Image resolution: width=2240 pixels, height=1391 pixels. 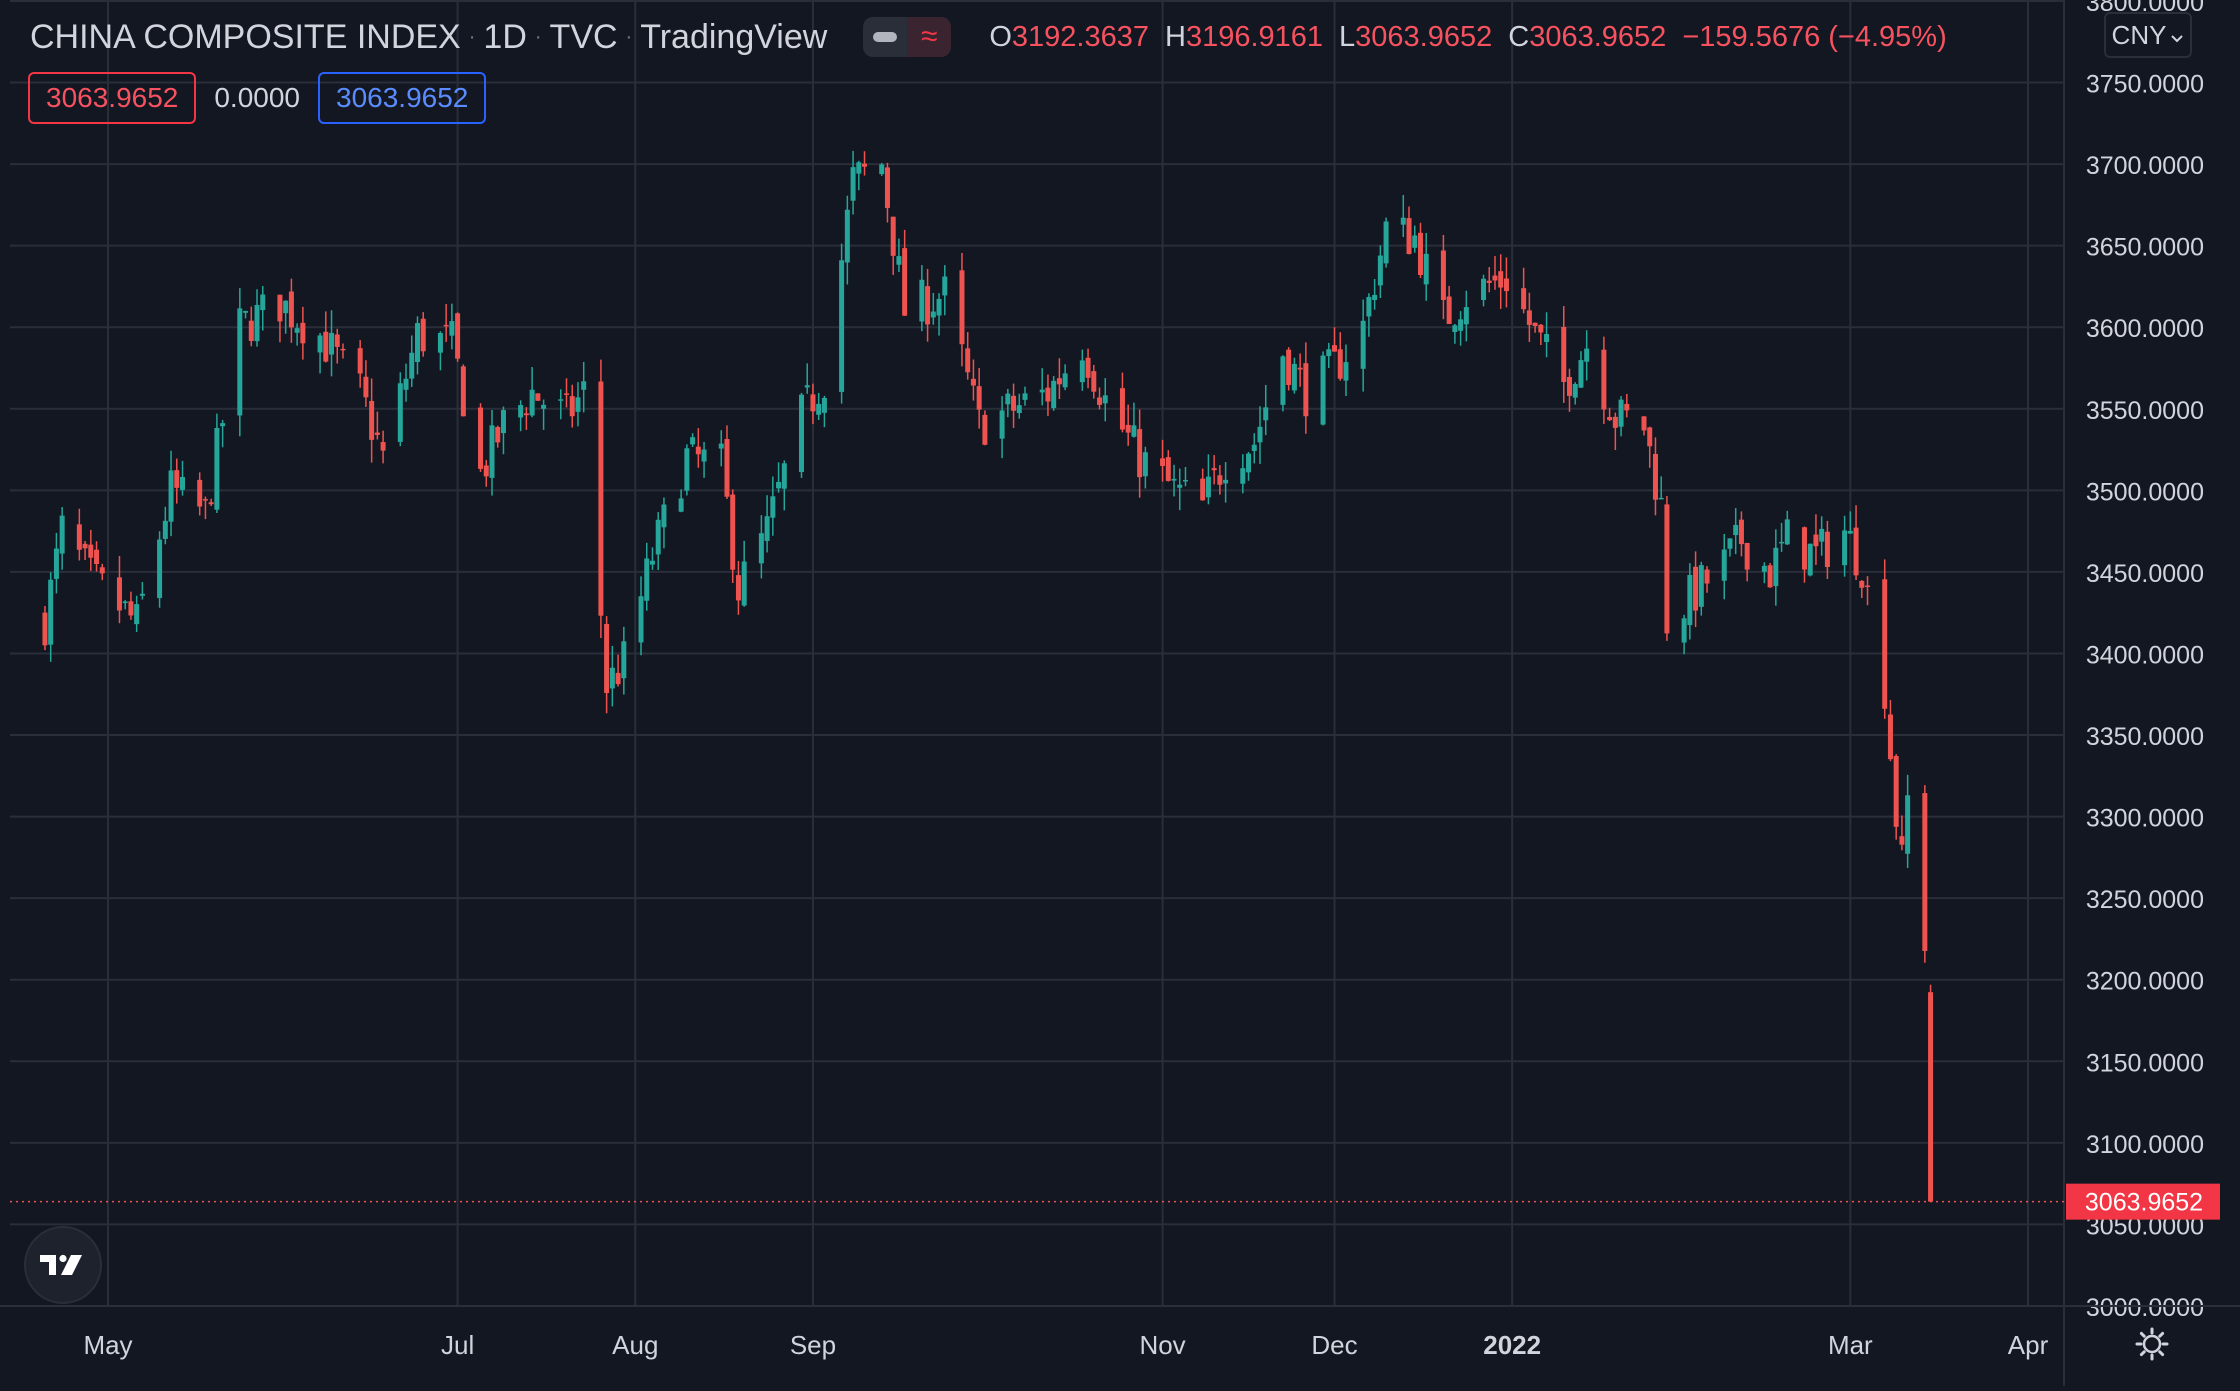 What do you see at coordinates (2139, 34) in the screenshot?
I see `currency-label: CNY` at bounding box center [2139, 34].